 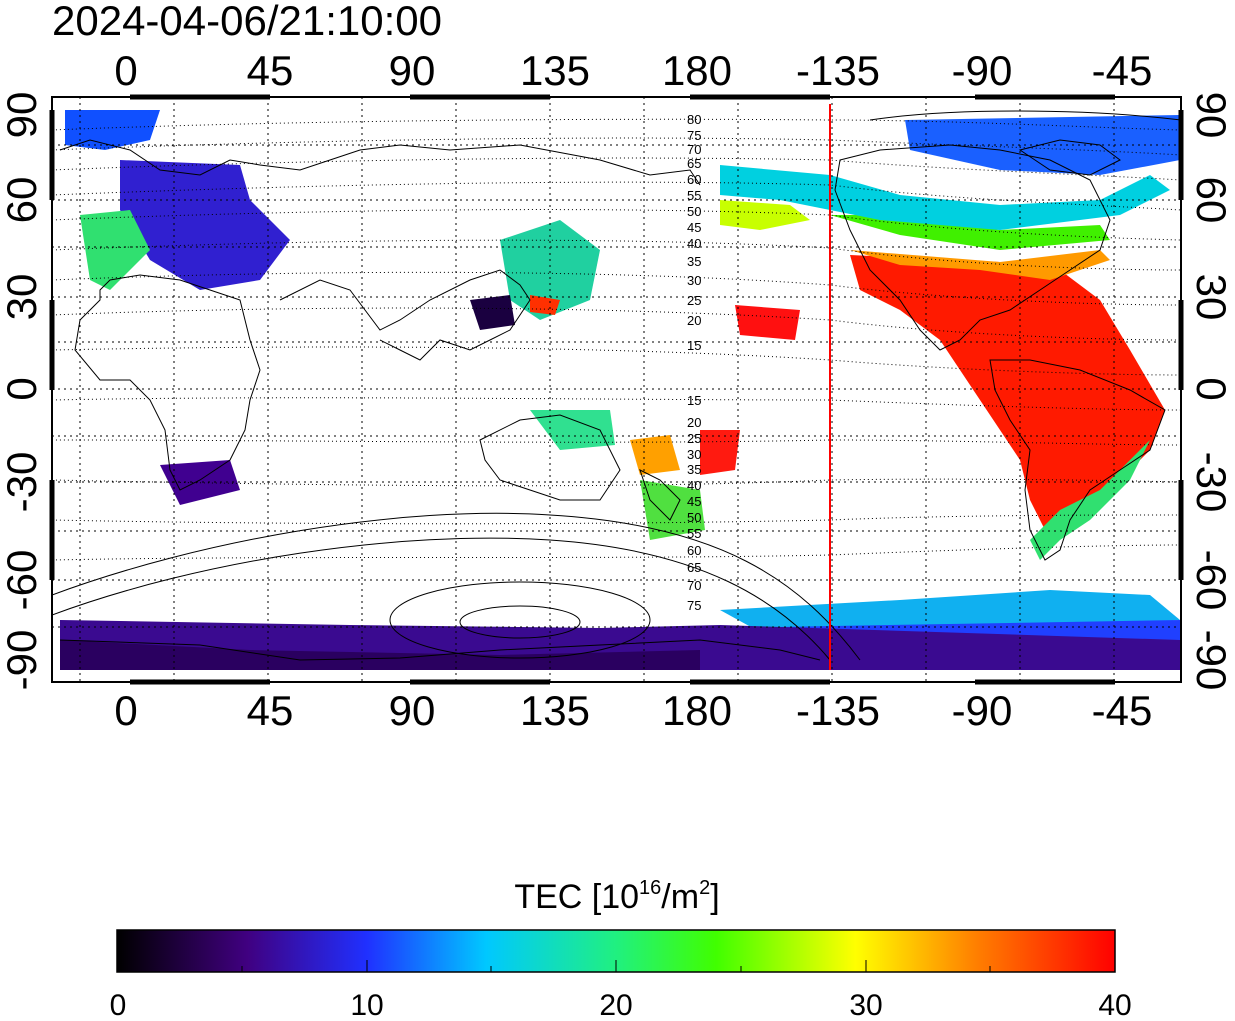 I want to click on colorbar-tick-label: 40, so click(x=1114, y=1005).